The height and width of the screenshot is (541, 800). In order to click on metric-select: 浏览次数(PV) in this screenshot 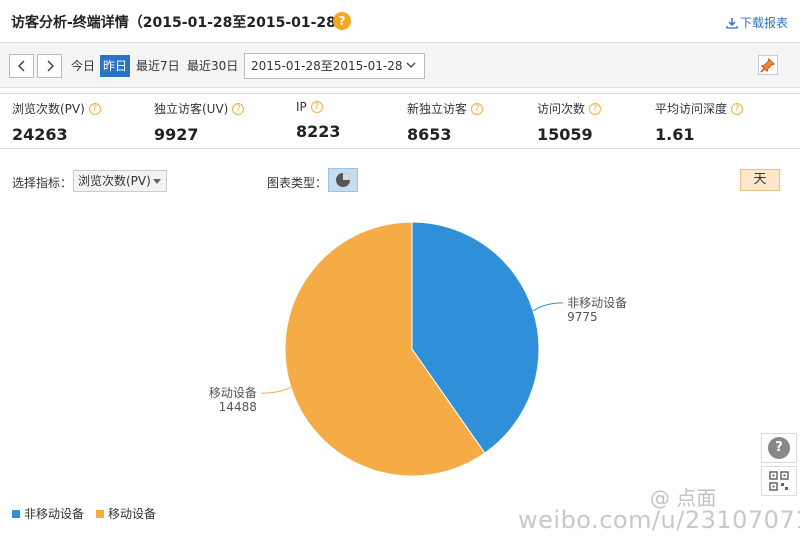, I will do `click(120, 181)`.